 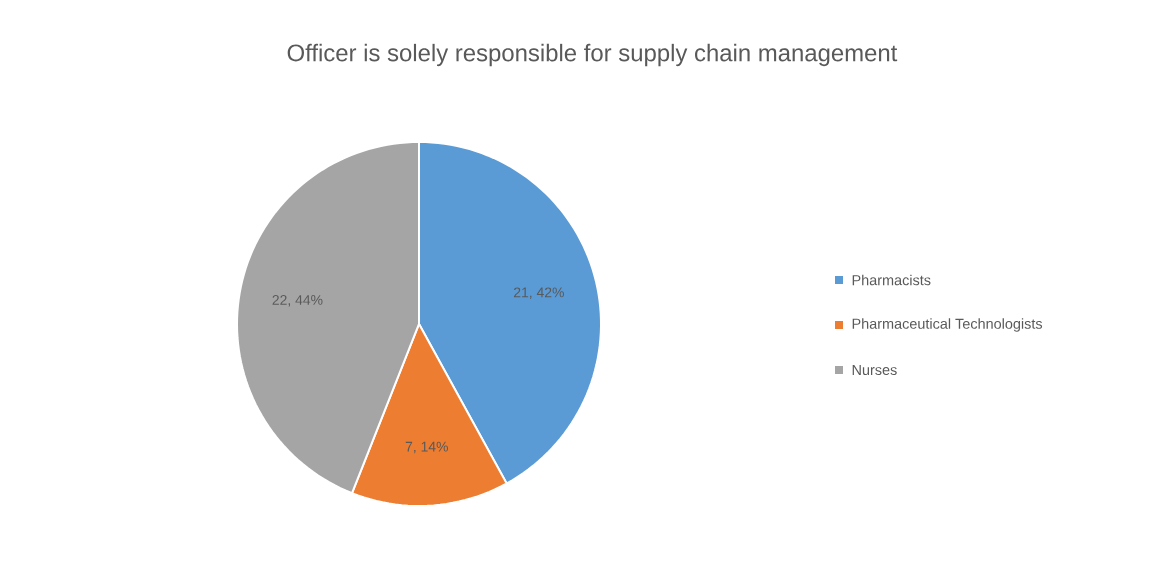 I want to click on data-label: 22, 44%, so click(x=297, y=301).